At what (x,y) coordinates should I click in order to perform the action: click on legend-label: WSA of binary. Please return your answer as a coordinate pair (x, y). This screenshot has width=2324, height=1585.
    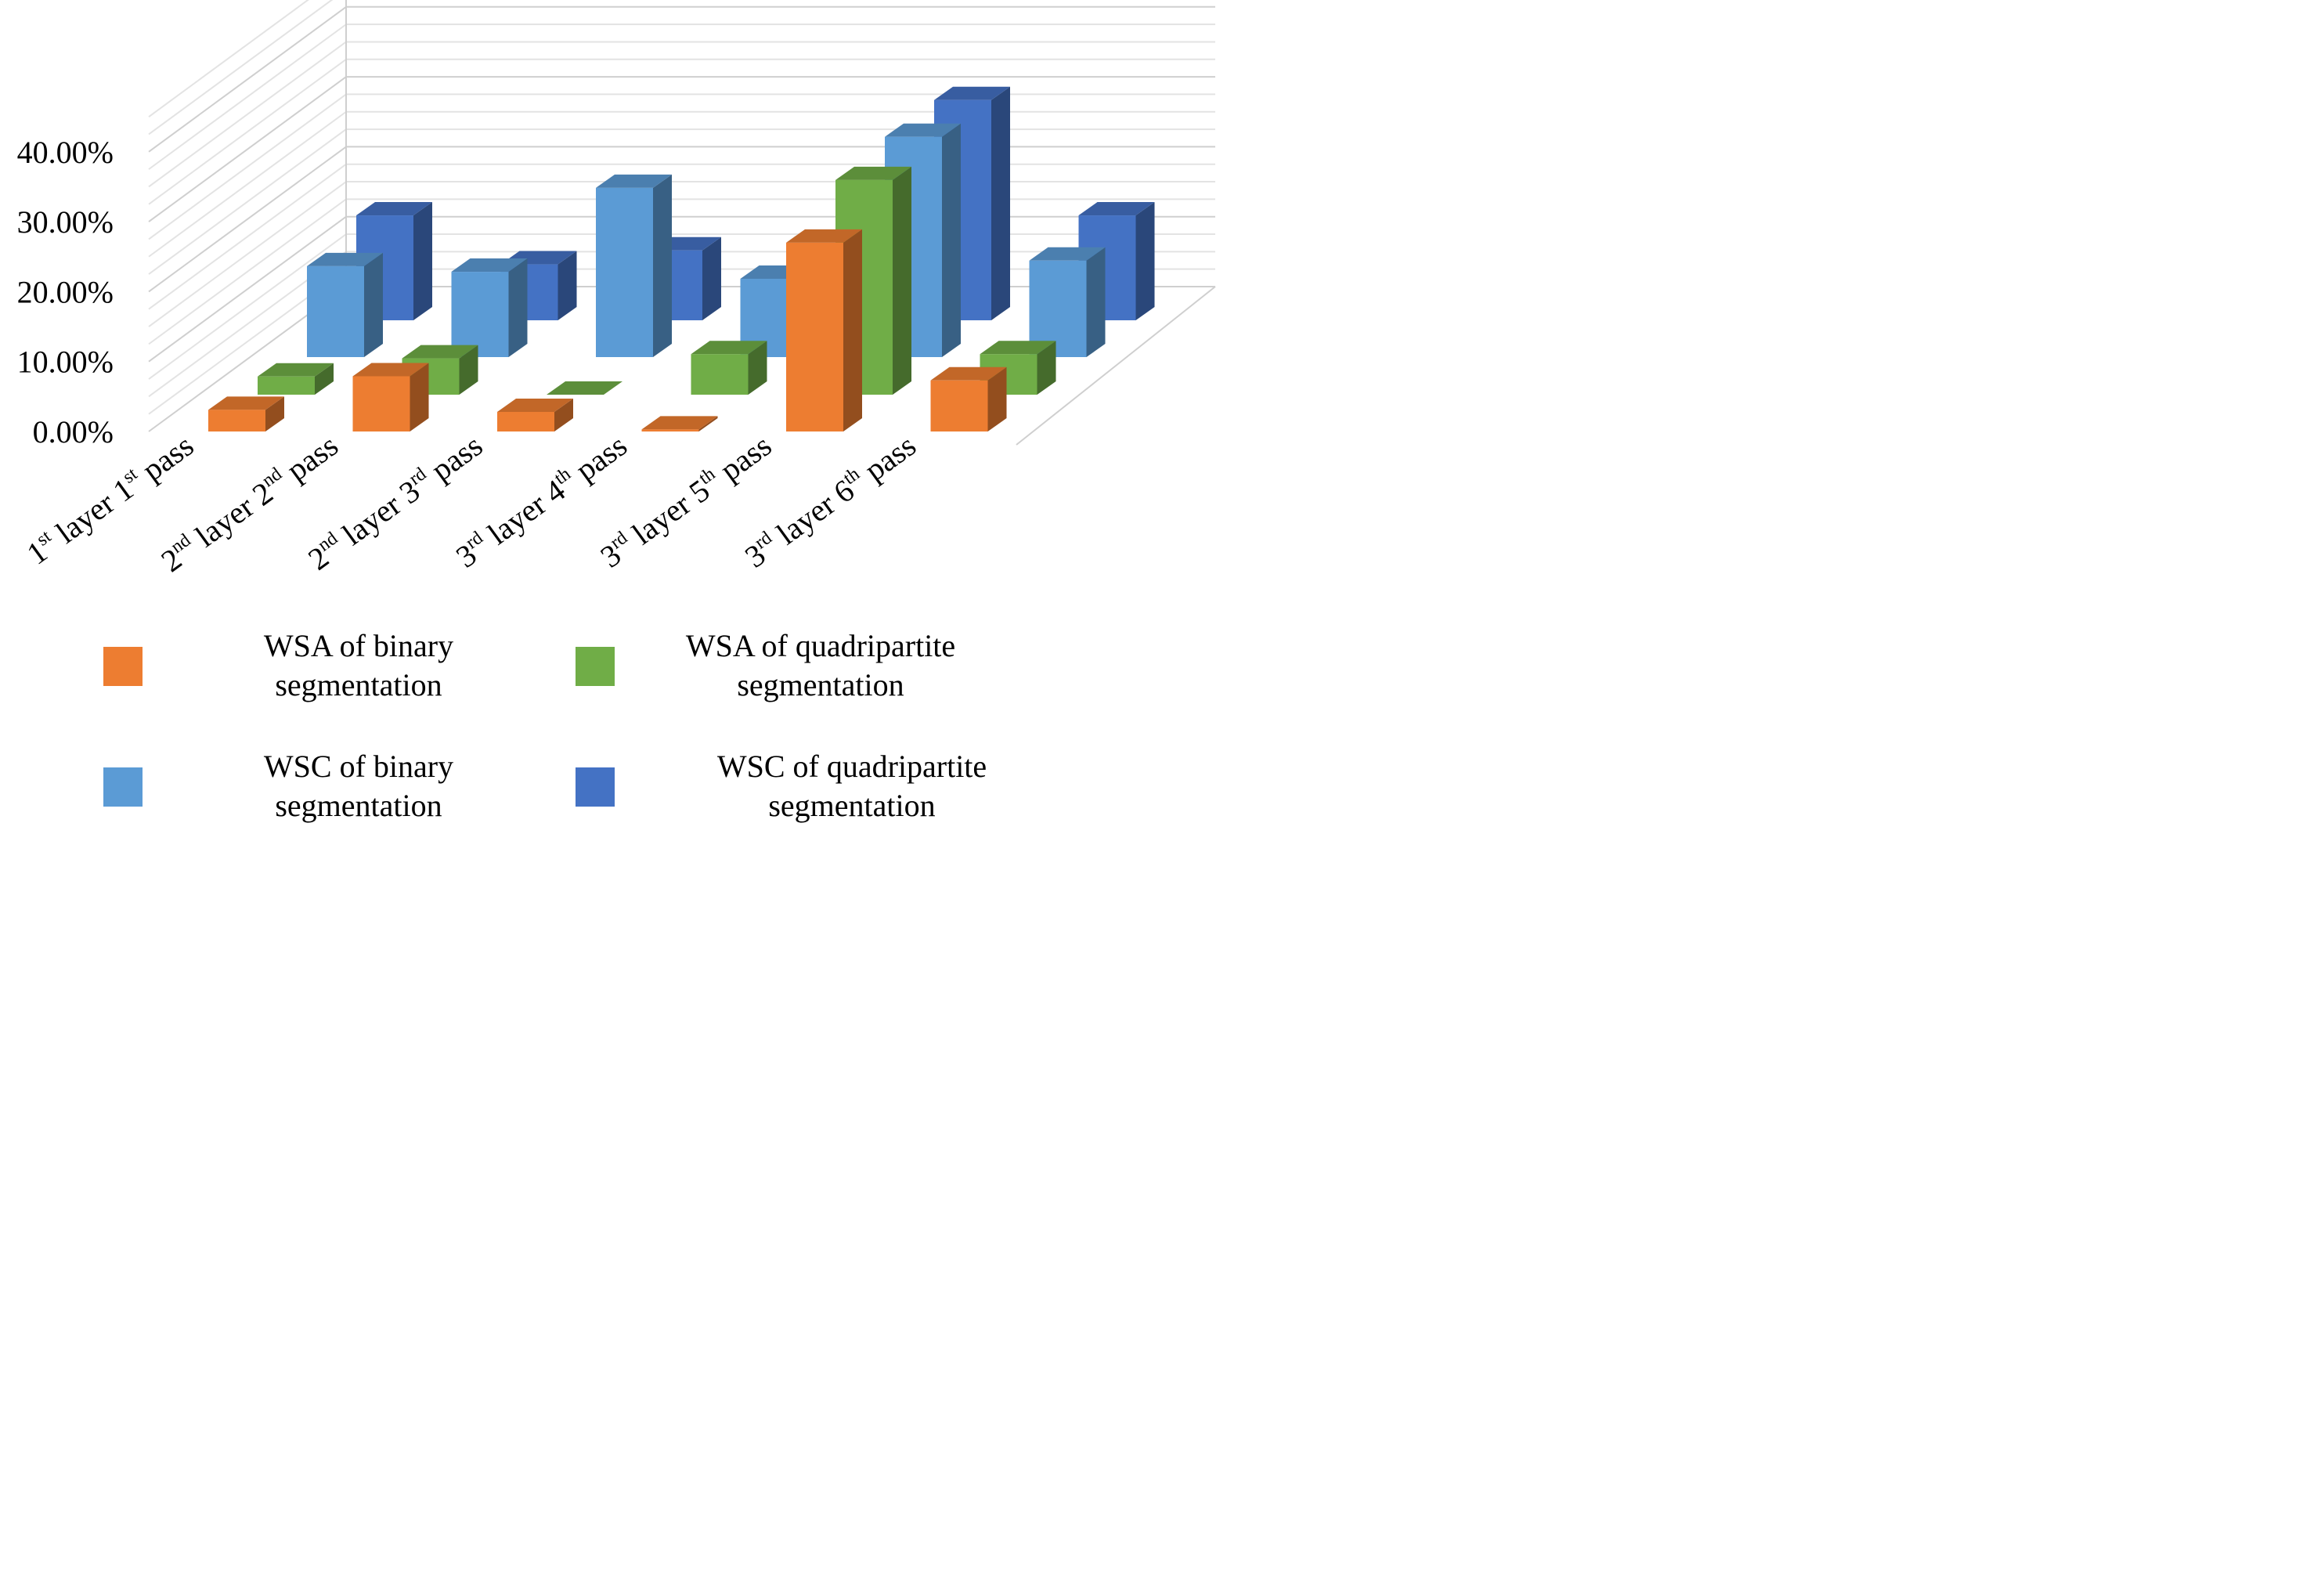
    Looking at the image, I should click on (358, 645).